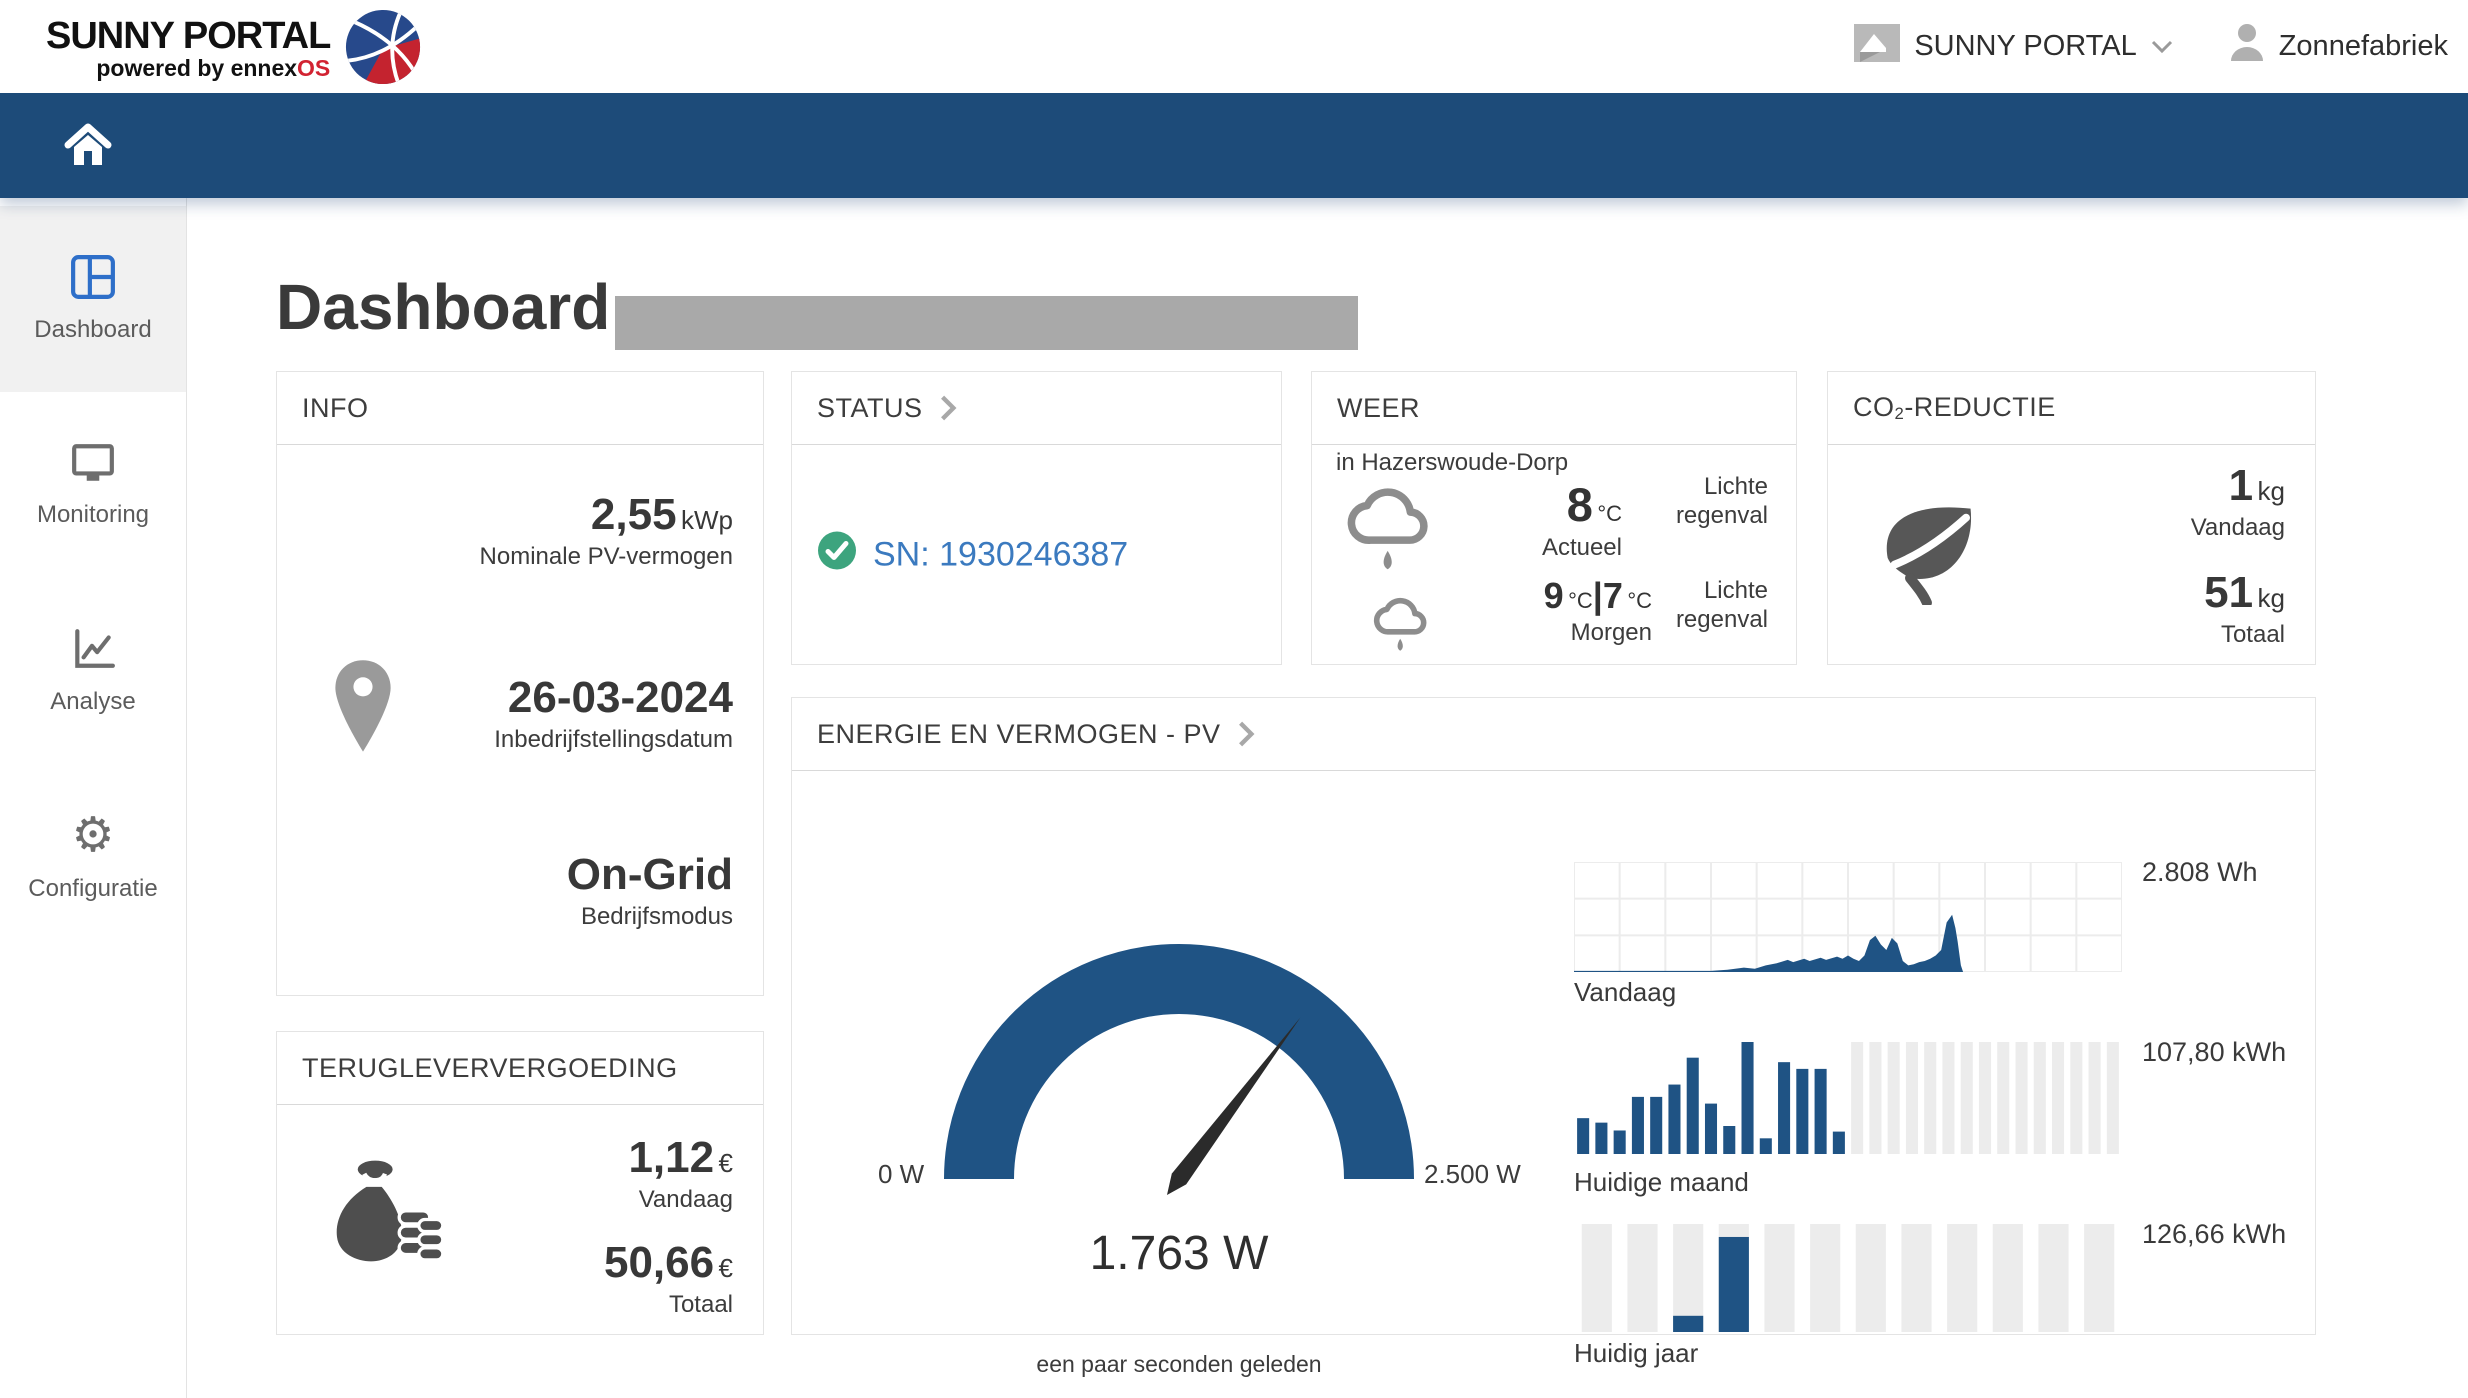 The height and width of the screenshot is (1398, 2468). What do you see at coordinates (93, 701) in the screenshot?
I see `sidebar-label-analyse: Analyse` at bounding box center [93, 701].